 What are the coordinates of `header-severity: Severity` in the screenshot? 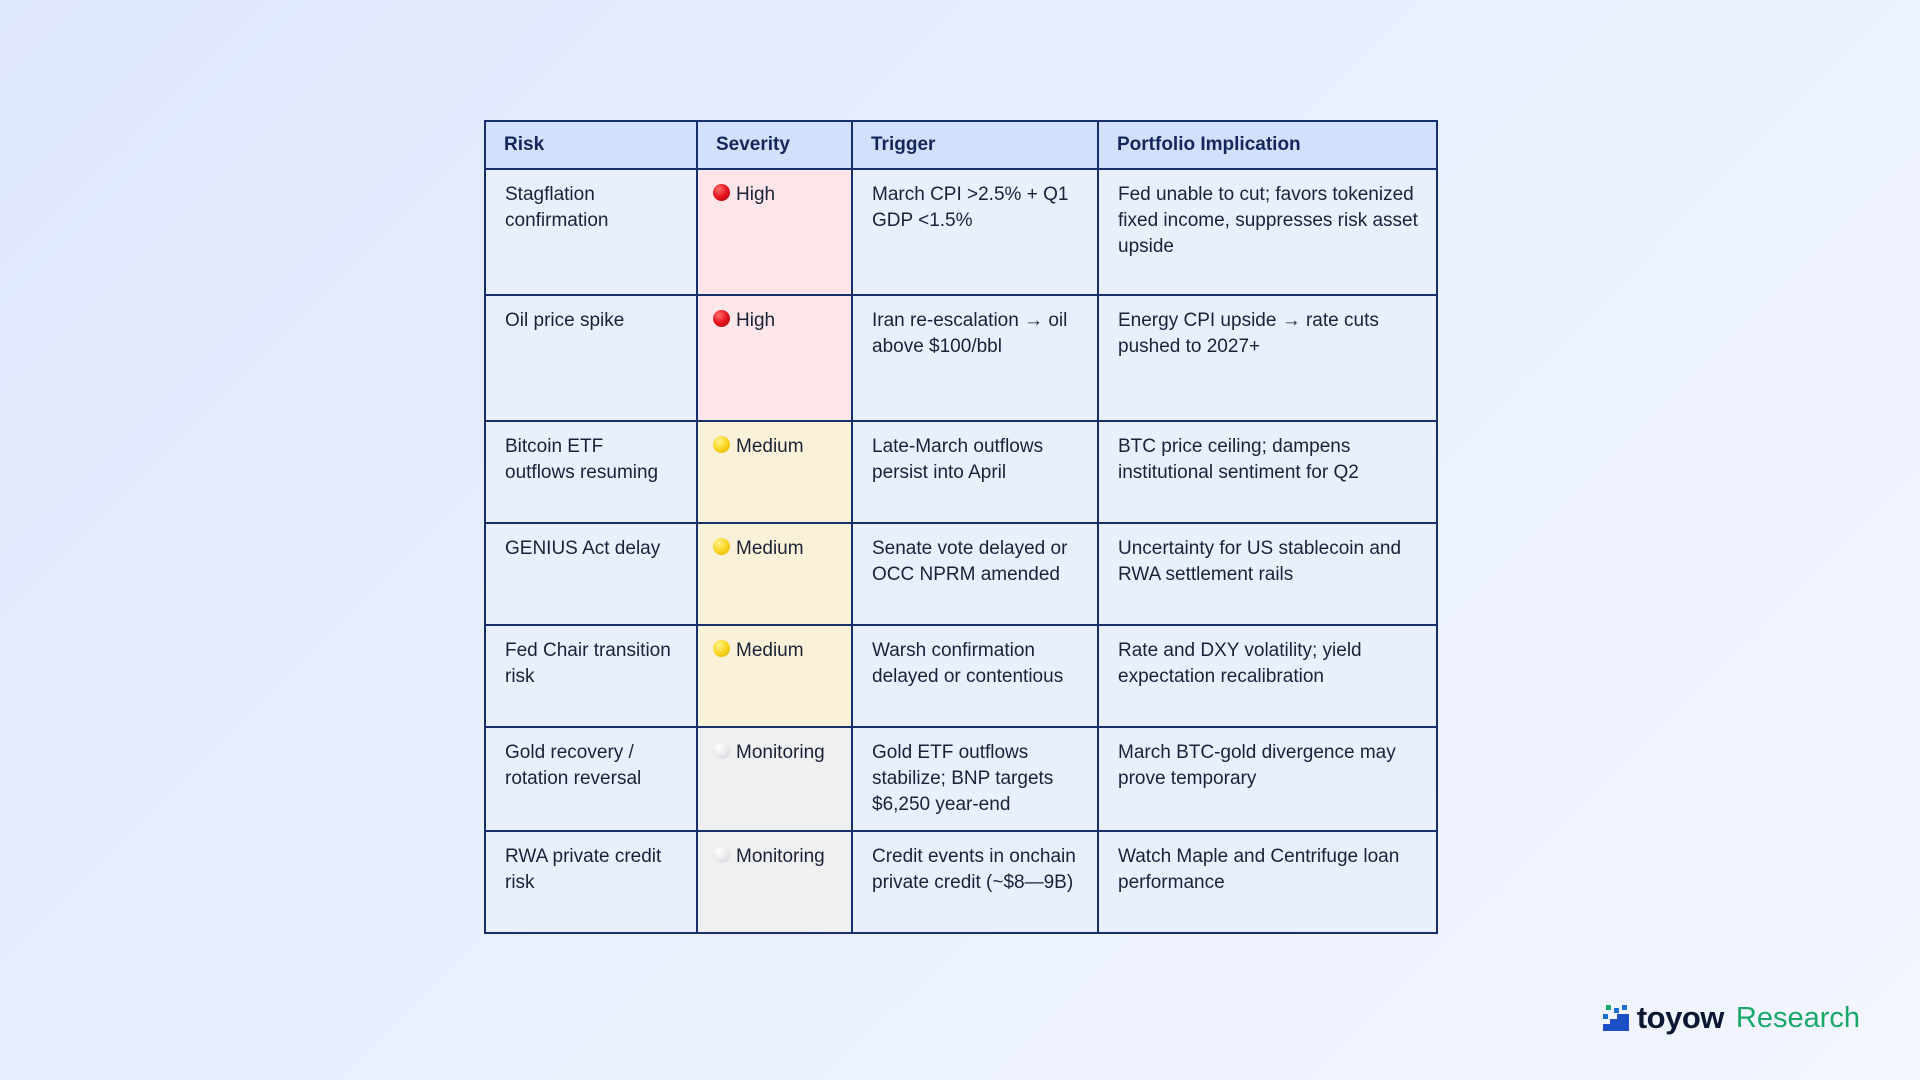 It's located at (774, 145).